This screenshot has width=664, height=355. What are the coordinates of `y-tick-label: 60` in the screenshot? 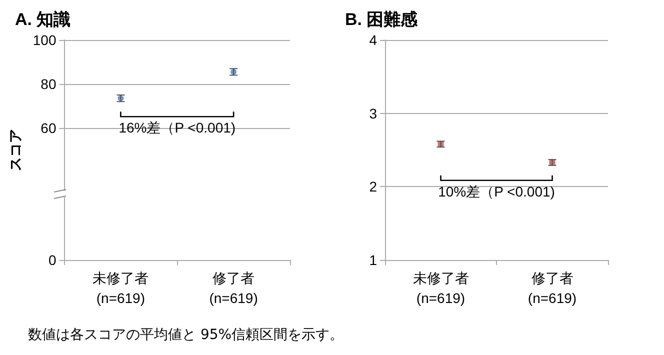 It's located at (48, 128).